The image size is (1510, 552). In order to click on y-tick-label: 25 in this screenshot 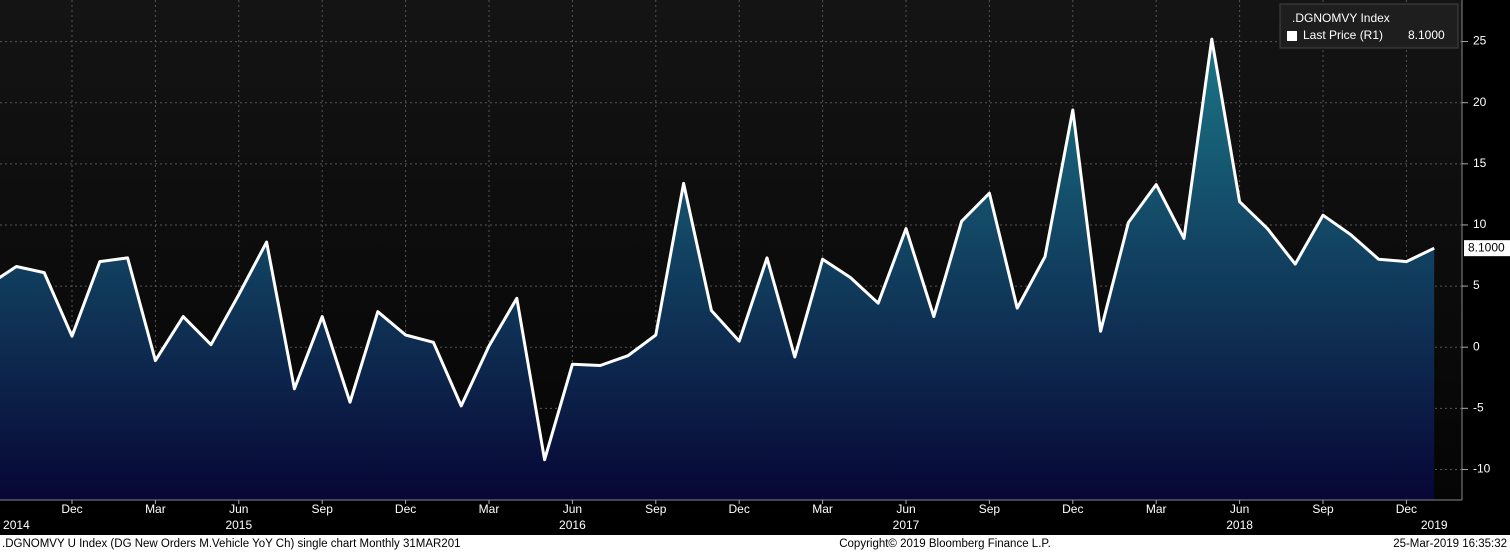, I will do `click(1480, 41)`.